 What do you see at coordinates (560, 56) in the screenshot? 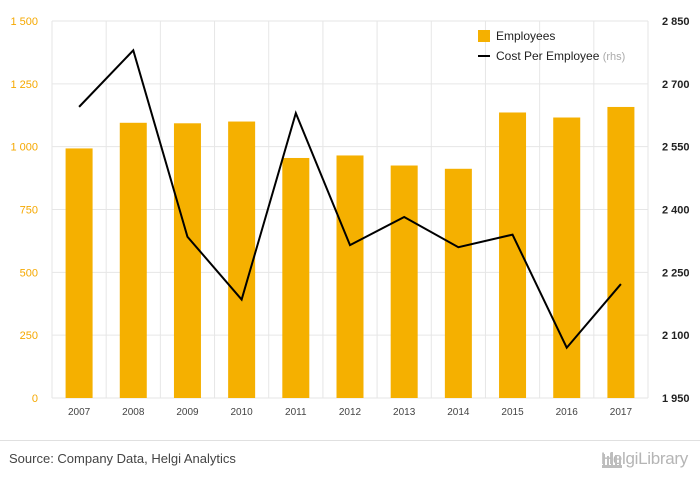
I see `legend-label-cost-per-employee: Cost Per Employee (rhs)` at bounding box center [560, 56].